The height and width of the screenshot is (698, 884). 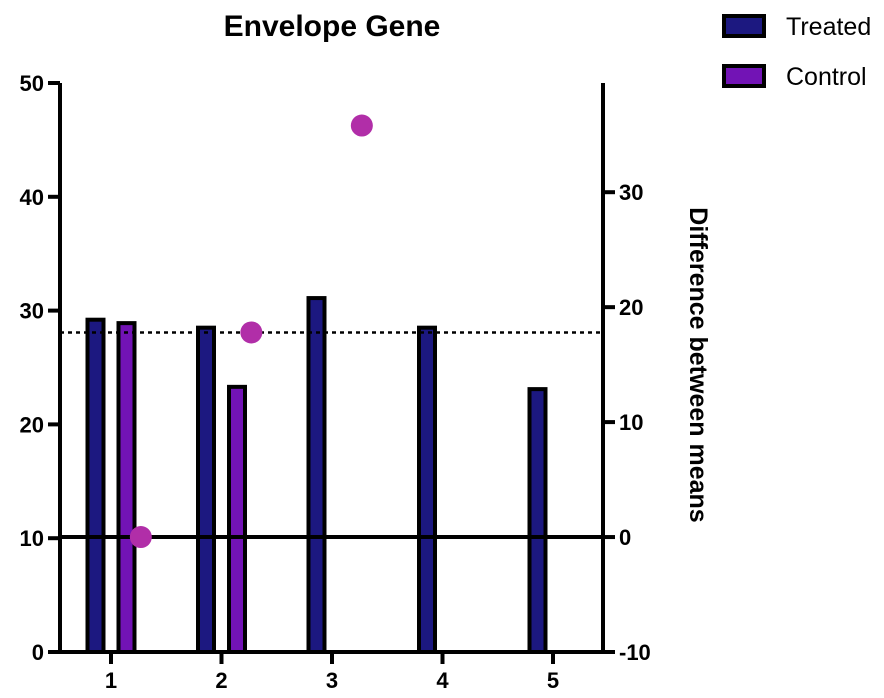 I want to click on left-tick-label: 50, so click(x=32, y=83).